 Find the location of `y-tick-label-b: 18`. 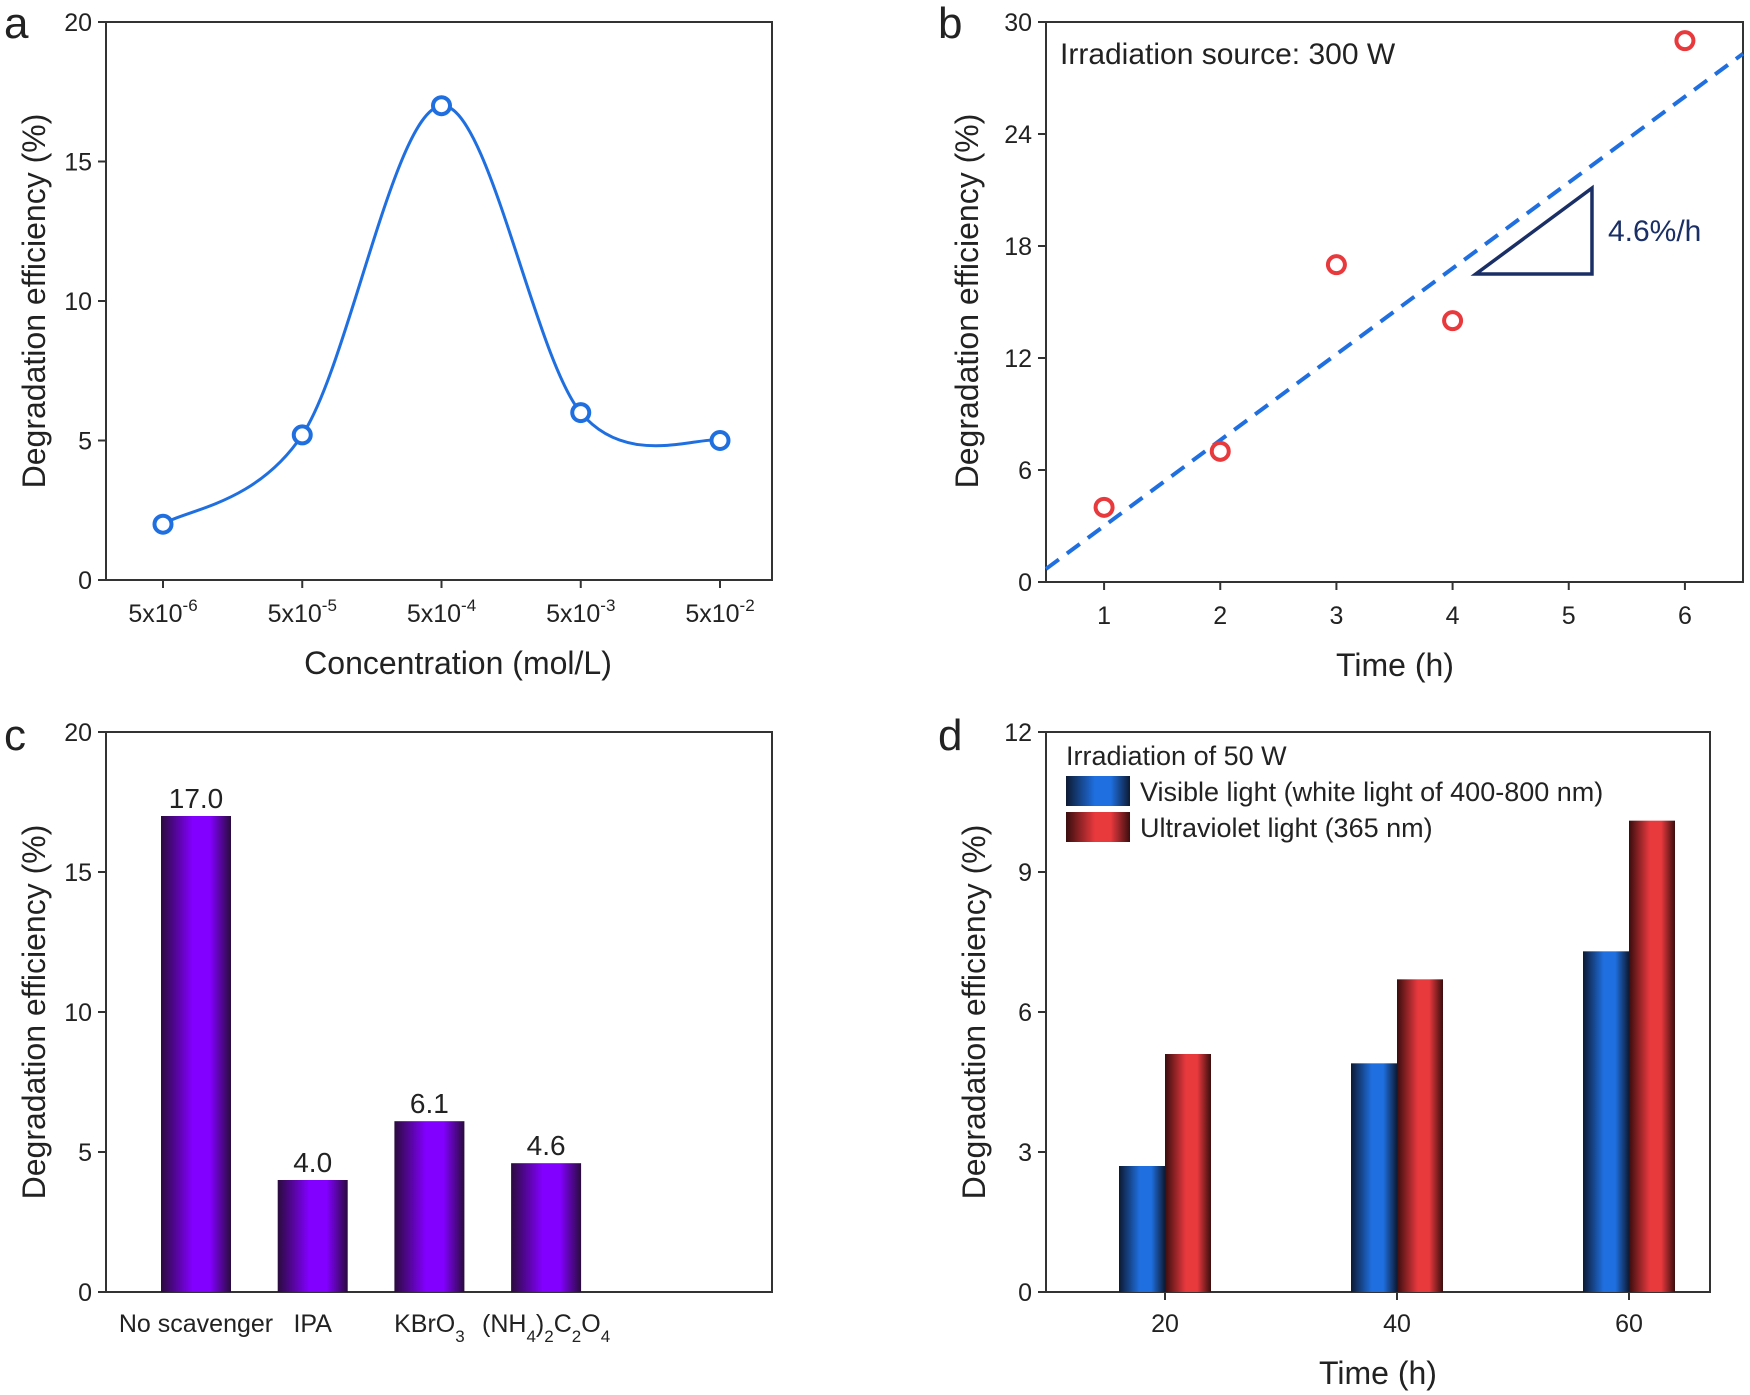

y-tick-label-b: 18 is located at coordinates (1018, 247).